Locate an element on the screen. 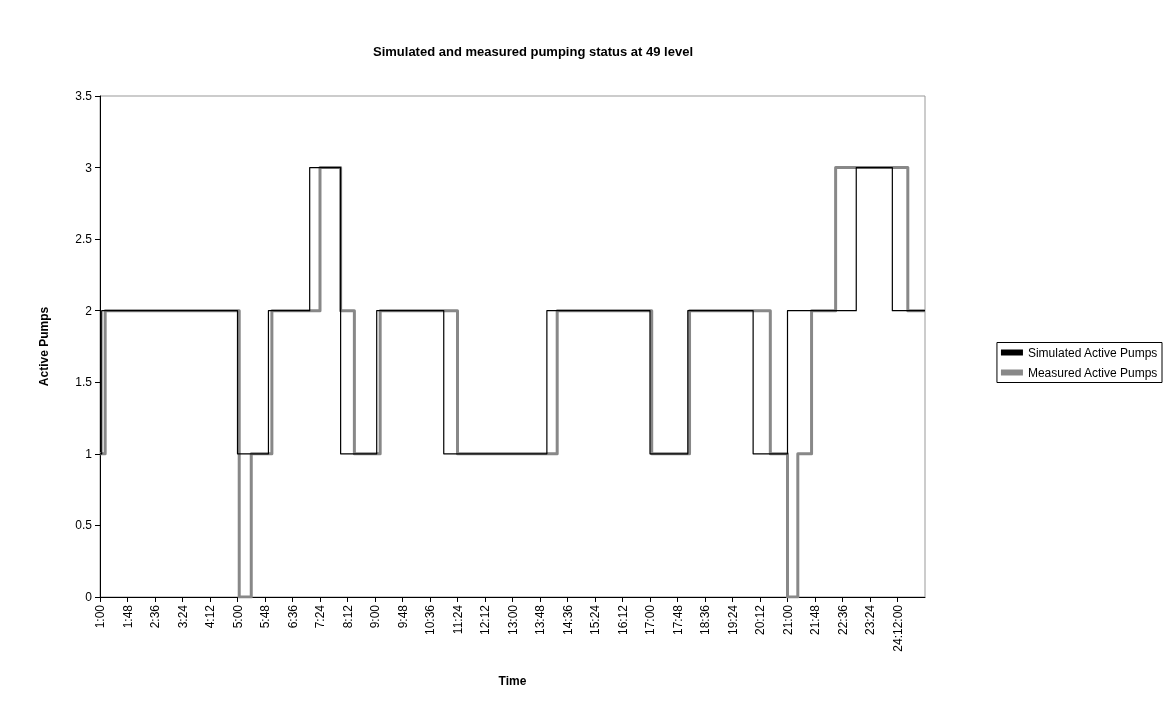 This screenshot has height=725, width=1175. x-tick-label: 3:24 is located at coordinates (182, 616).